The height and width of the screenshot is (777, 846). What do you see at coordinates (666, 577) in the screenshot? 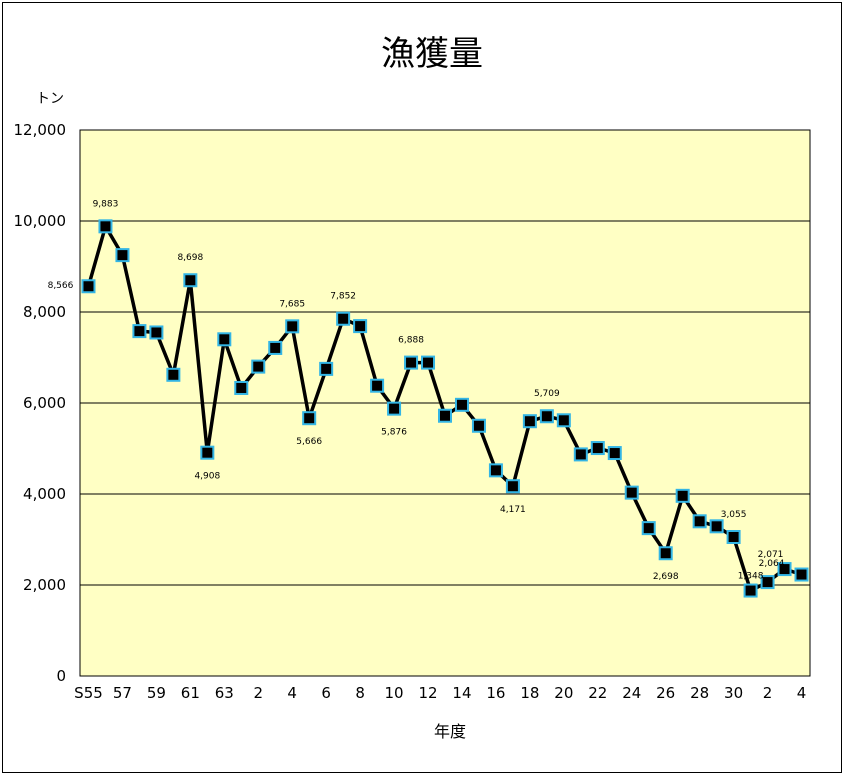
I see `data-label: 2,698` at bounding box center [666, 577].